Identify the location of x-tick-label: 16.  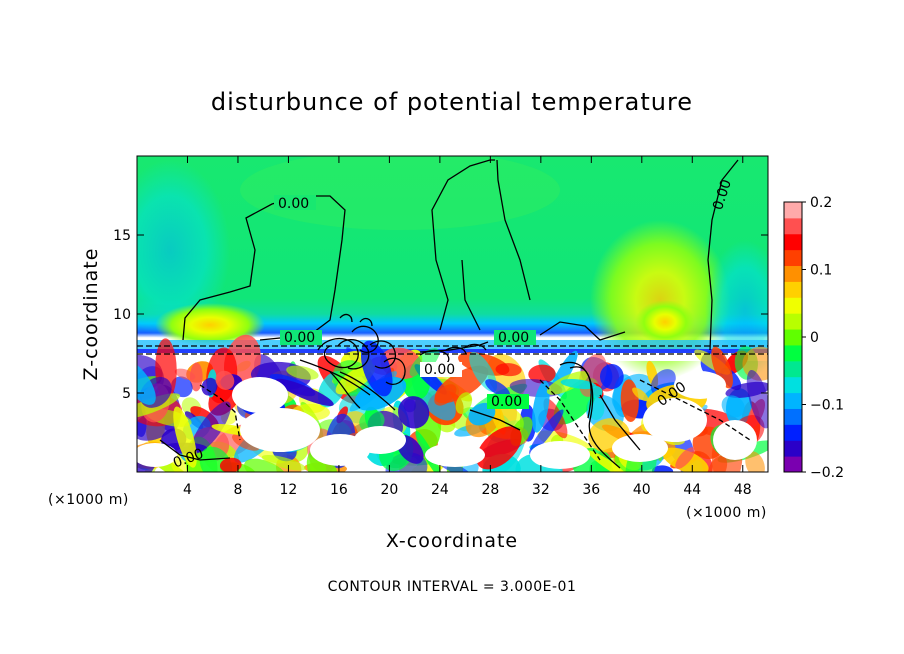
(339, 490).